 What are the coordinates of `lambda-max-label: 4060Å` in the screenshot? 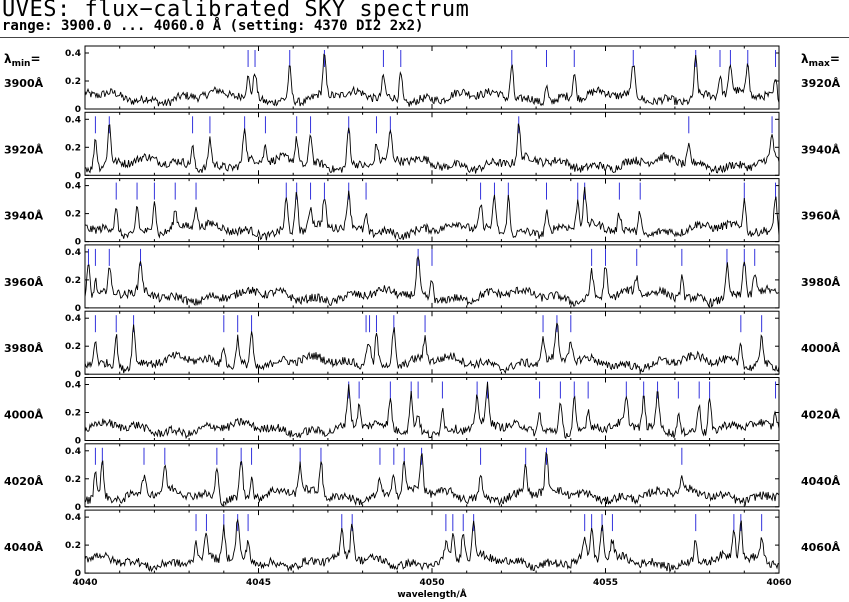 It's located at (821, 547).